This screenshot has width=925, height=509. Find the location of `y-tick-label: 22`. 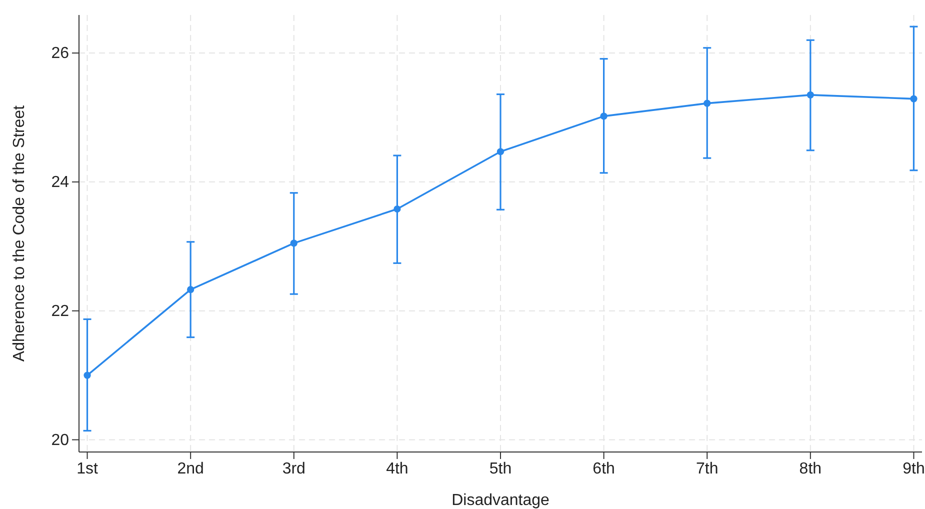

y-tick-label: 22 is located at coordinates (60, 311).